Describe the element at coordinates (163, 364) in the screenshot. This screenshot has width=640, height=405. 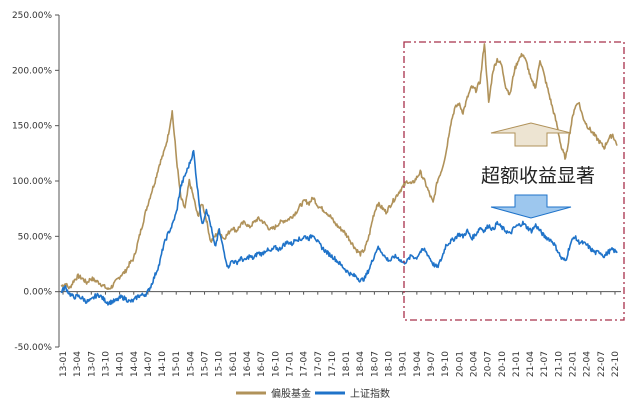
I see `x-tick-label: 14-10` at that location.